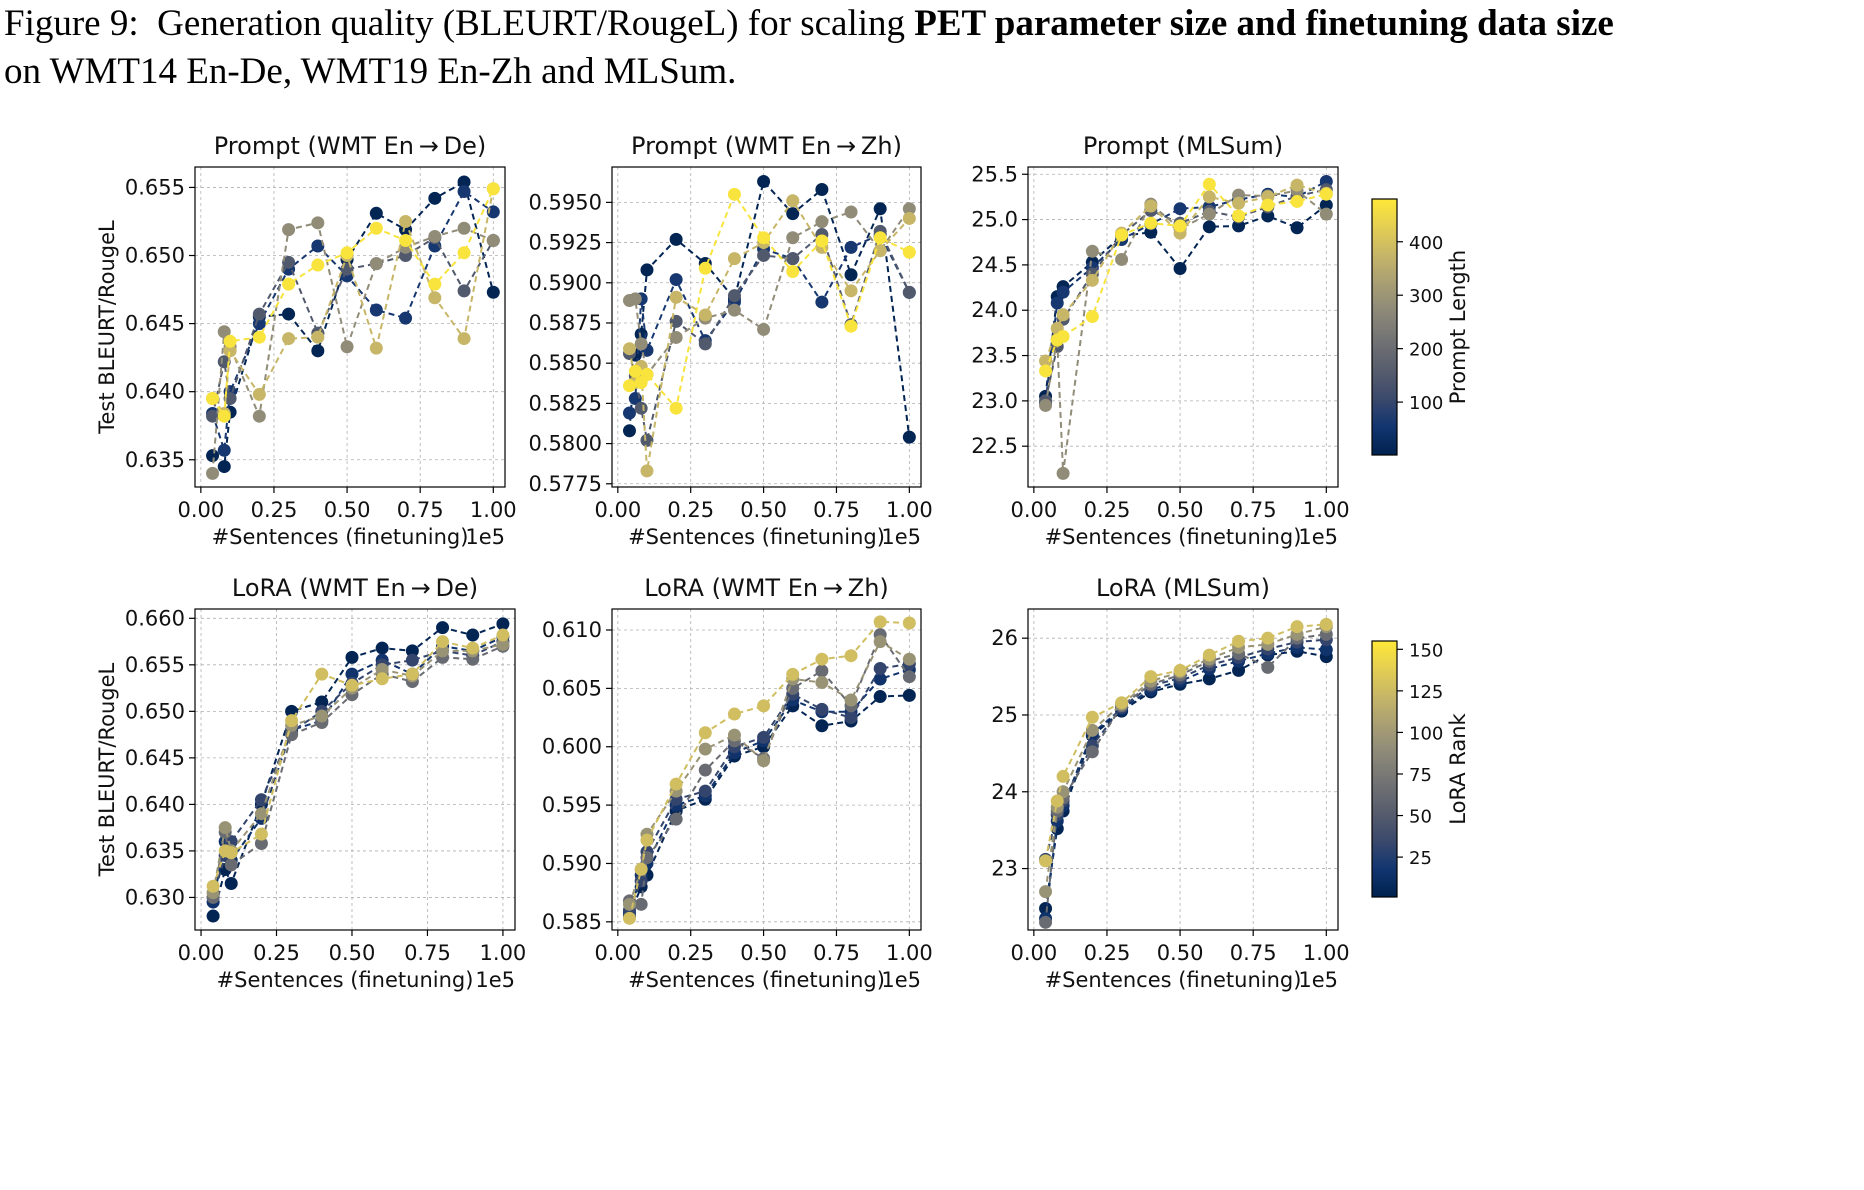 The width and height of the screenshot is (1864, 1190). I want to click on y-tick-label: 26, so click(1004, 638).